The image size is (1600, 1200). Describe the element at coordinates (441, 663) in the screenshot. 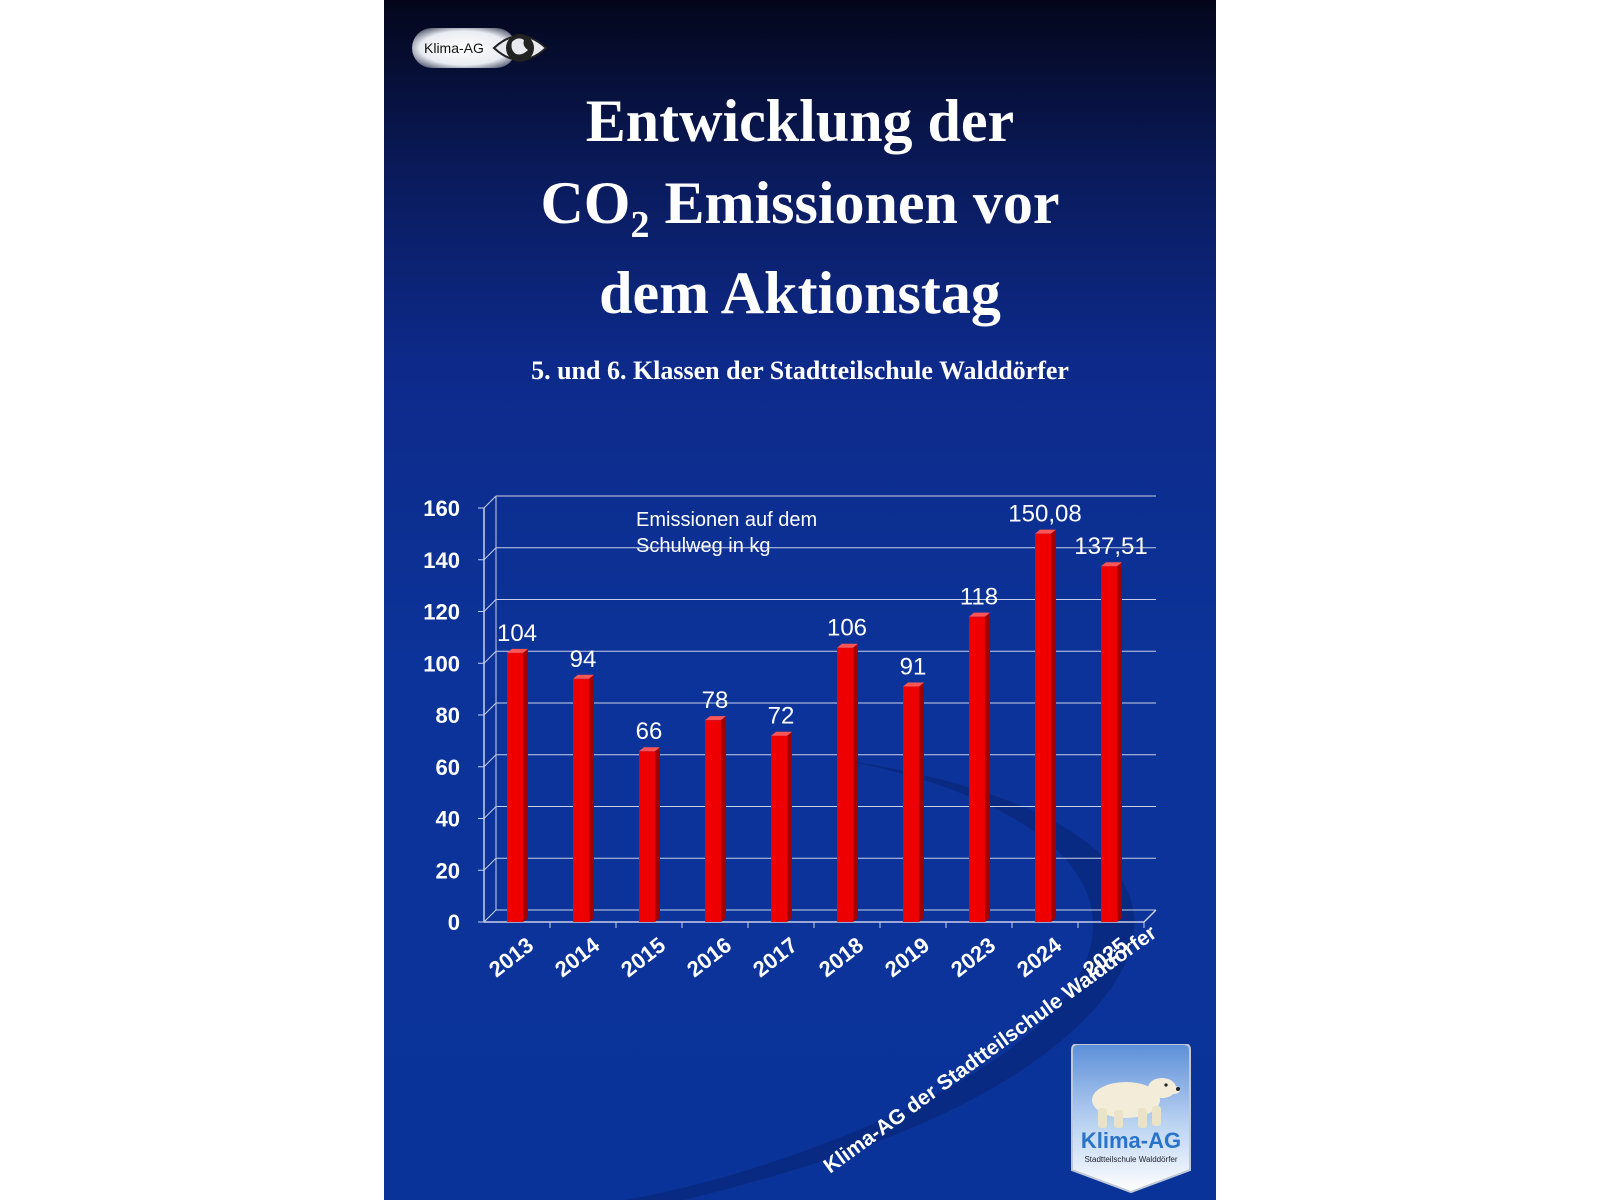

I see `y-tick-label: 100` at that location.